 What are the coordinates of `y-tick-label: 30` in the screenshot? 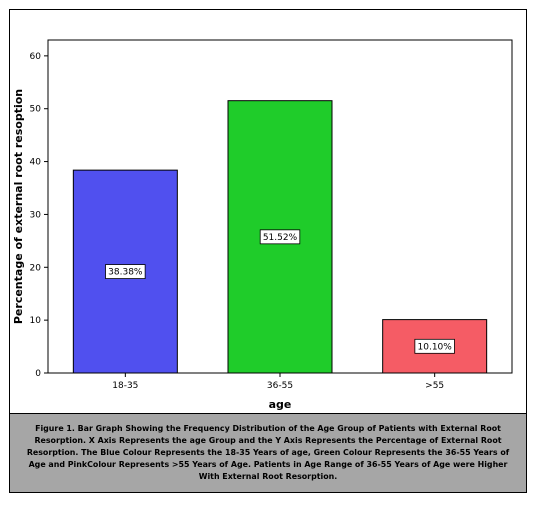 It's located at (36, 215).